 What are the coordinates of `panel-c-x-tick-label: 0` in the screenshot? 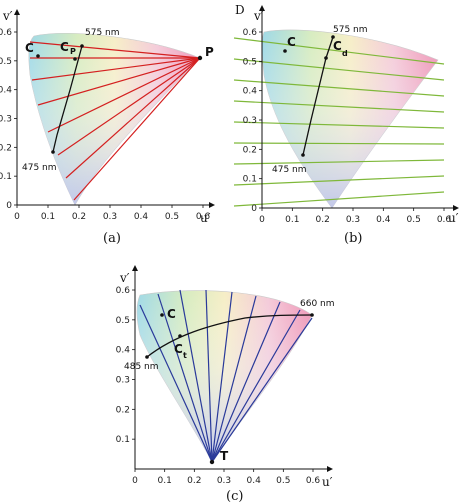 It's located at (135, 481).